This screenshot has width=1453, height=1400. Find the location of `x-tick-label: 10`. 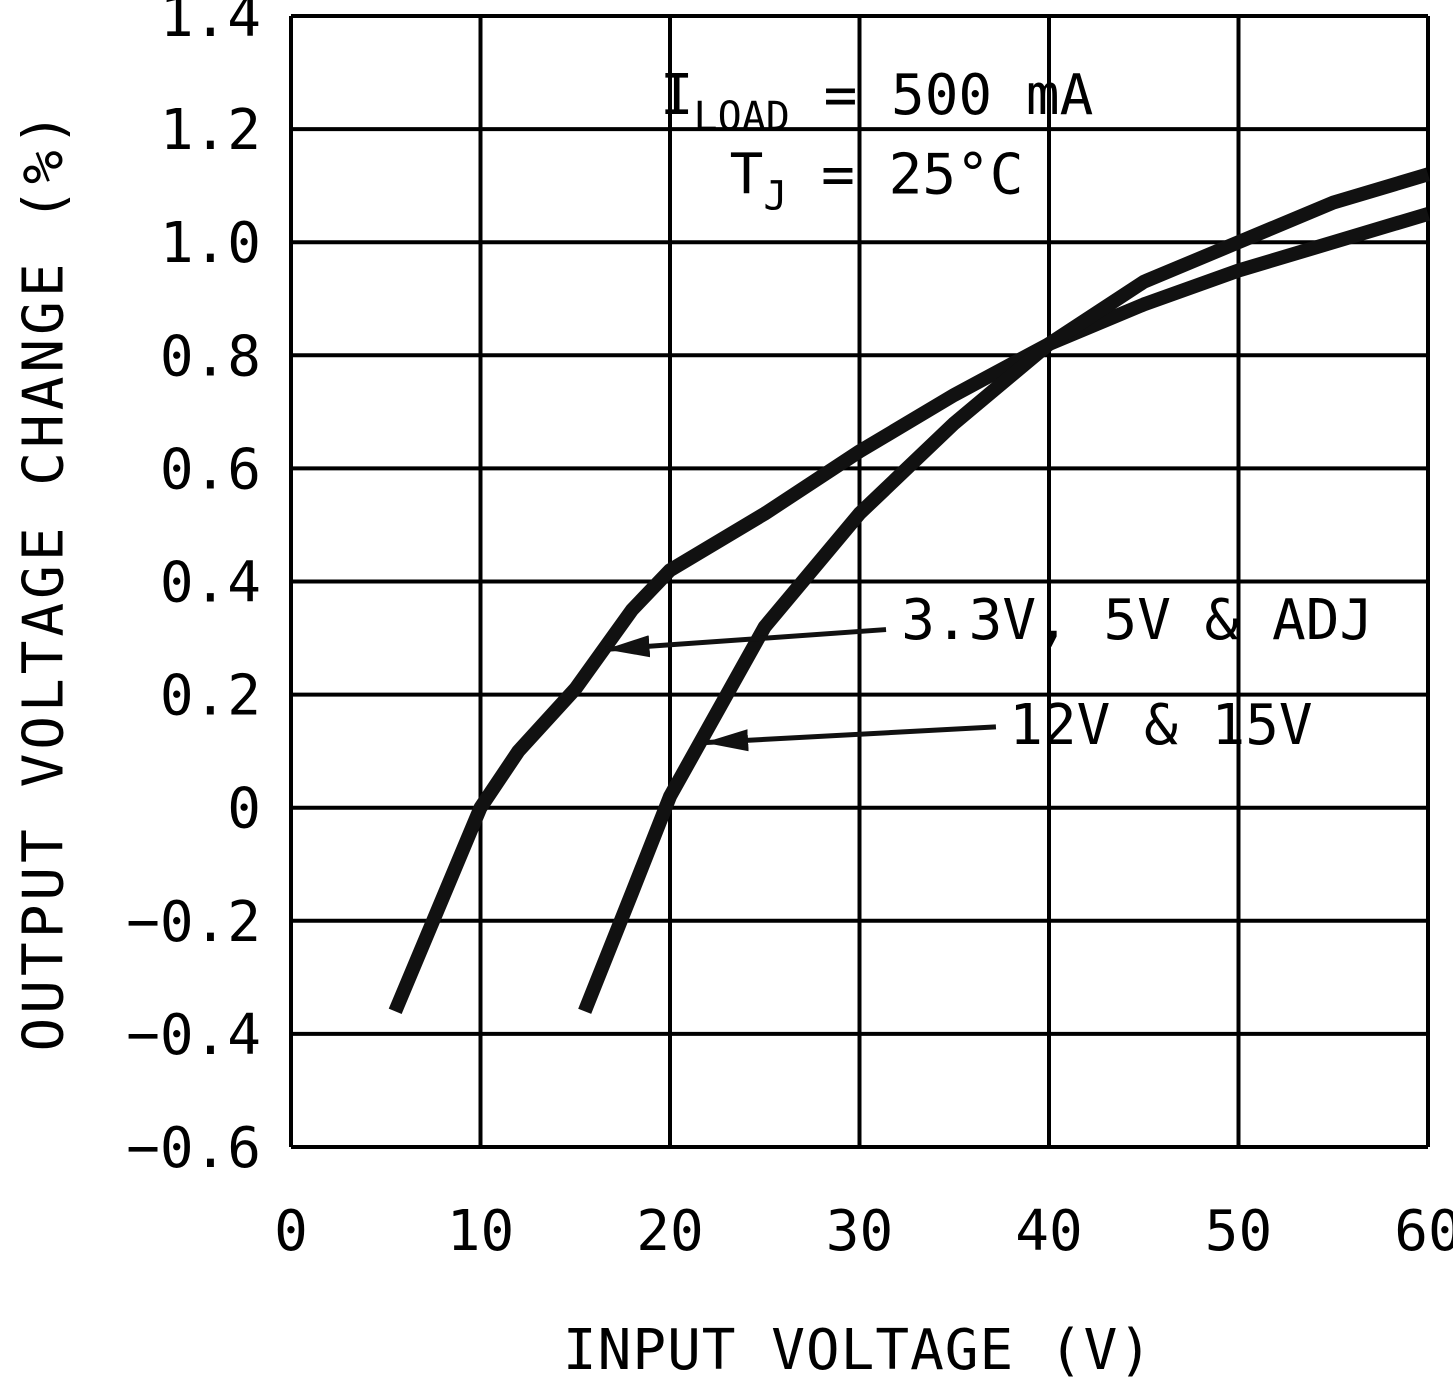

x-tick-label: 10 is located at coordinates (480, 1231).